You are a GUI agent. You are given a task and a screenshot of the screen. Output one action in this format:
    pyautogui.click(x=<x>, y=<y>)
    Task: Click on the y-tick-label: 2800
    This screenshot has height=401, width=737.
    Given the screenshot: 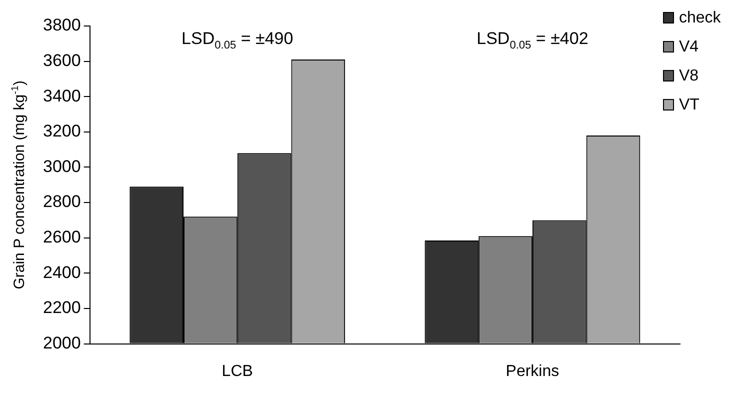 What is the action you would take?
    pyautogui.click(x=61, y=202)
    